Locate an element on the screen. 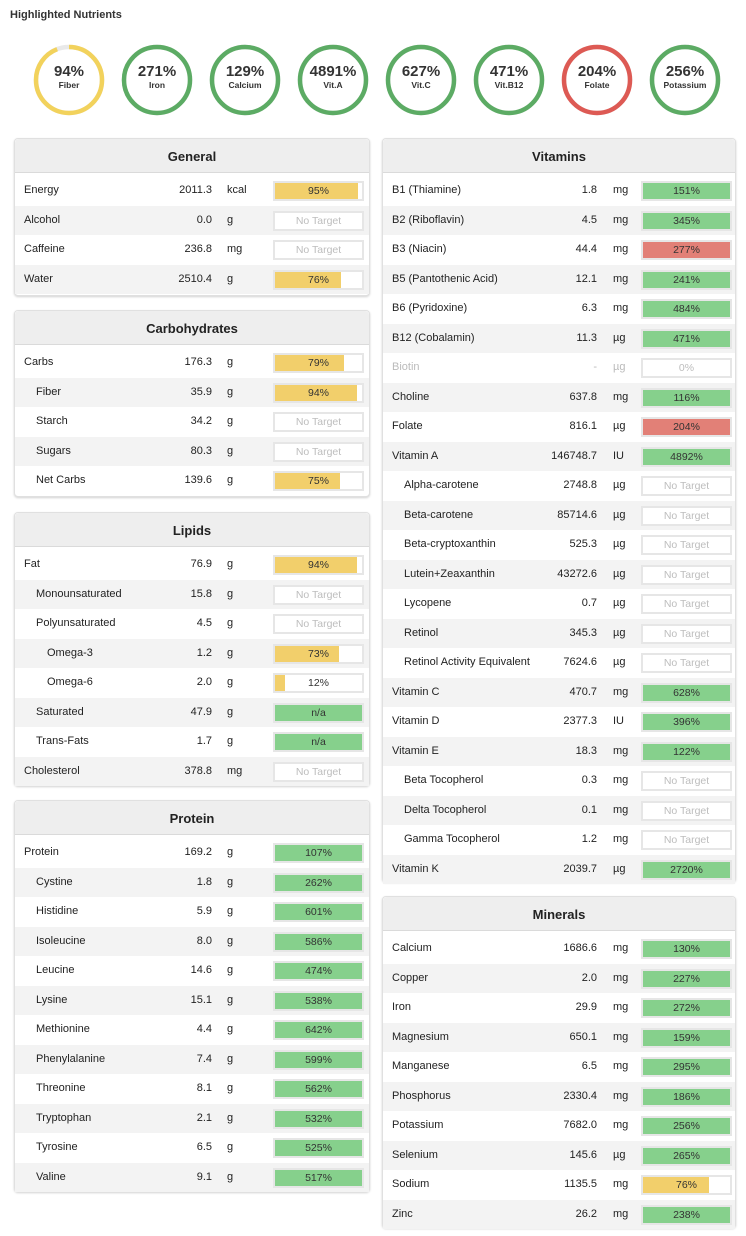 The image size is (746, 1236). nutrient-row: Threonine 8.1 g 562% is located at coordinates (192, 1089).